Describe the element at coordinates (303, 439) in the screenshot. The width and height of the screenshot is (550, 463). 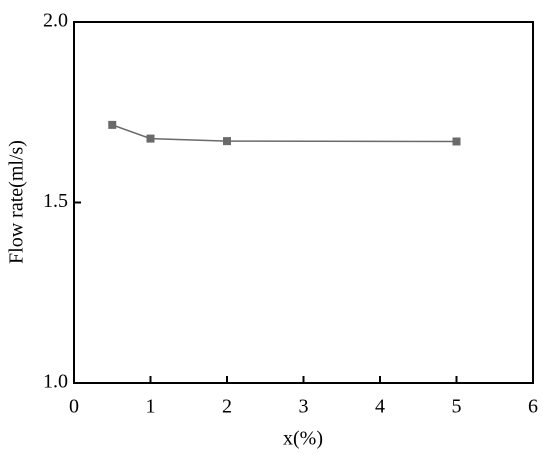
I see `x-axis-label: x(%)` at that location.